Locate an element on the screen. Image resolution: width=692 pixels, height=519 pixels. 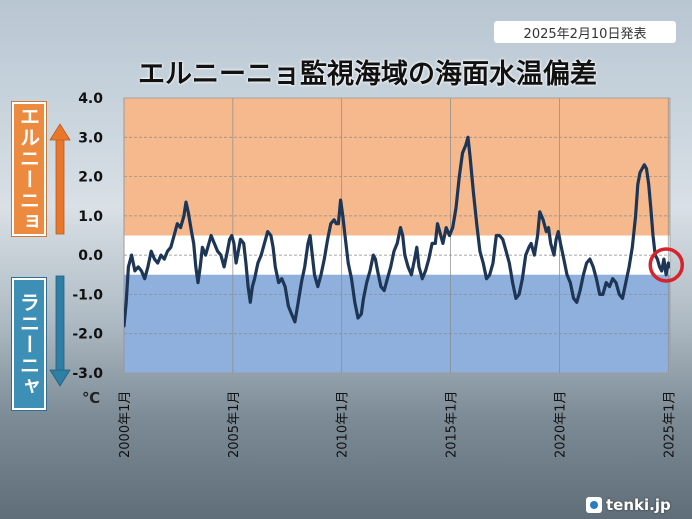
y-tick-label: 2.0 is located at coordinates (90, 178).